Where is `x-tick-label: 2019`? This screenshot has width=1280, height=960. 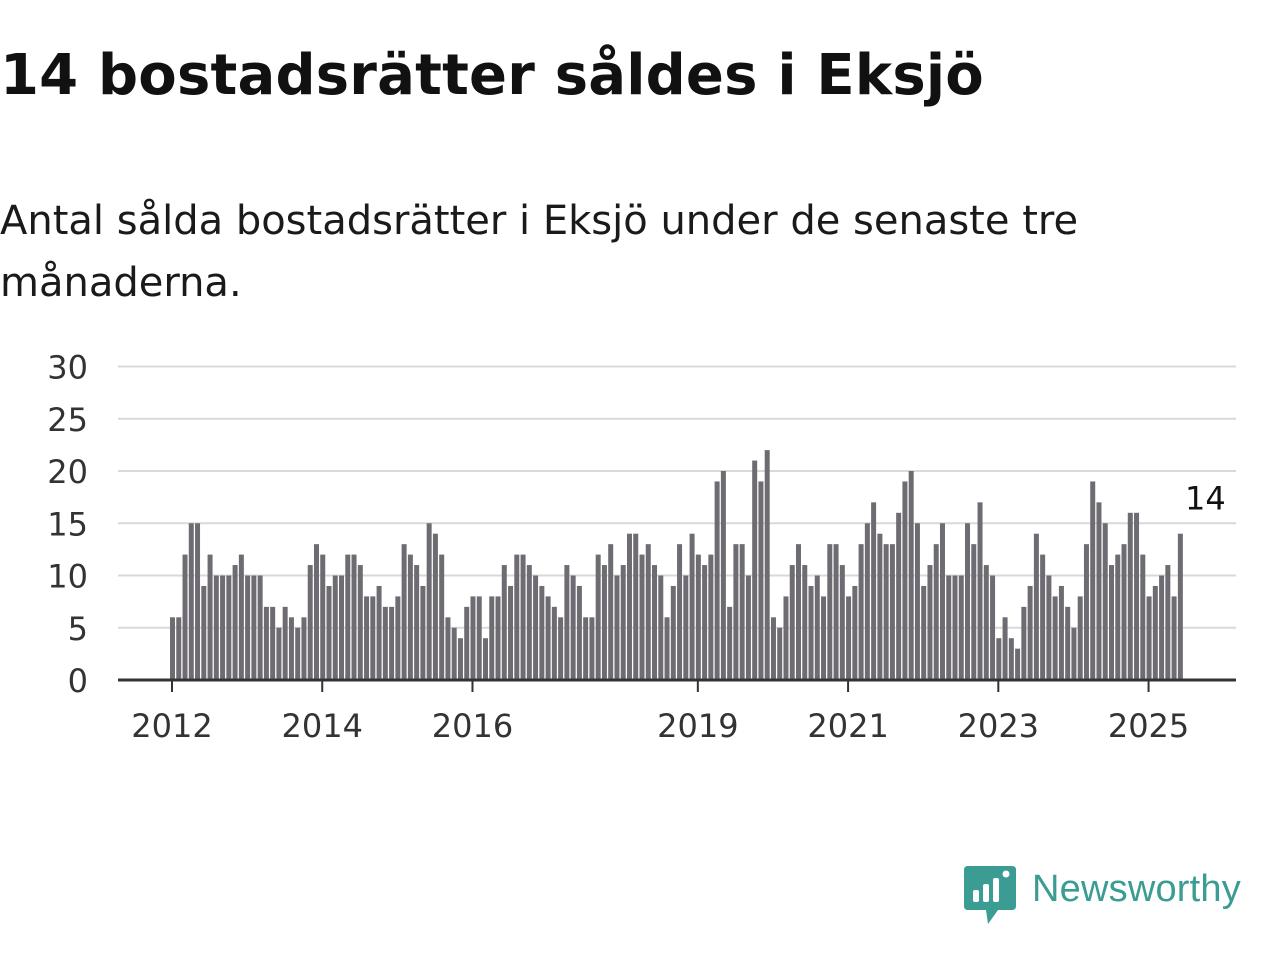
x-tick-label: 2019 is located at coordinates (697, 726).